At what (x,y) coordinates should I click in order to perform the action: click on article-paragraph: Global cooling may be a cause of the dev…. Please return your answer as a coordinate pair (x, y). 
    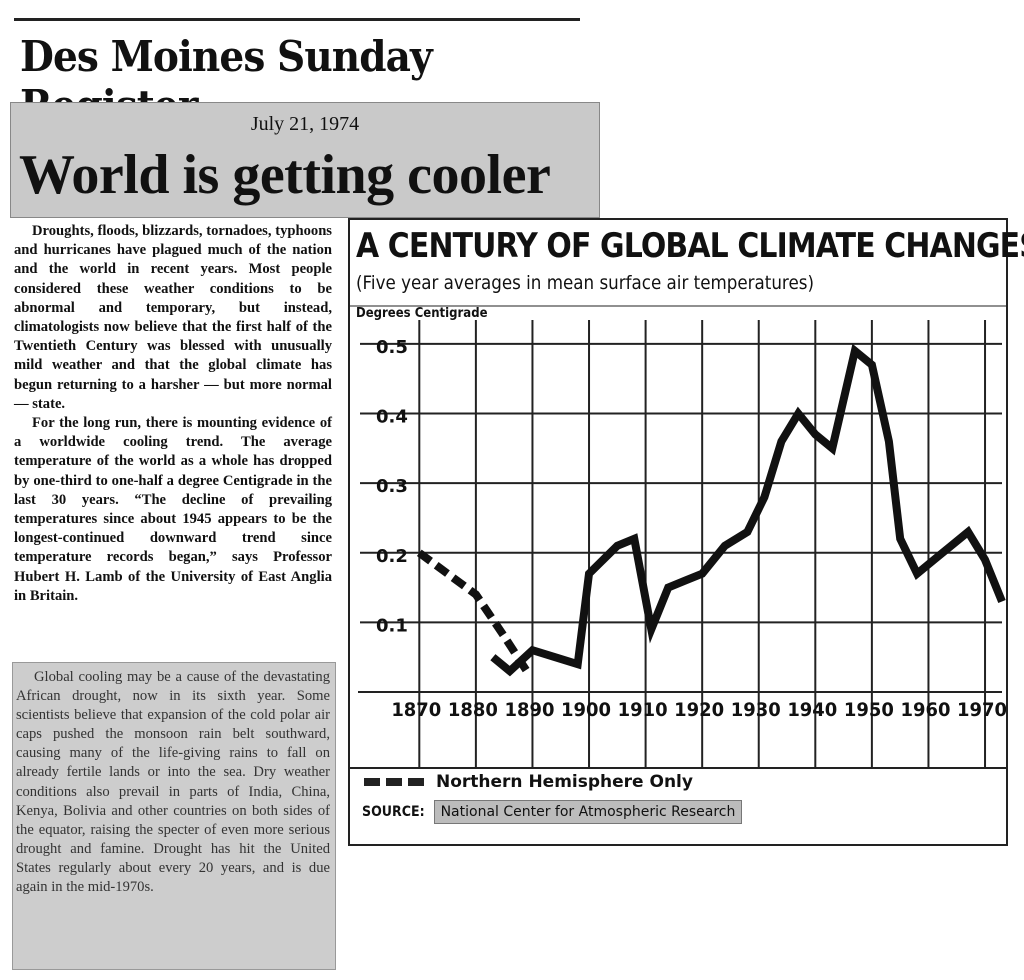
    Looking at the image, I should click on (173, 782).